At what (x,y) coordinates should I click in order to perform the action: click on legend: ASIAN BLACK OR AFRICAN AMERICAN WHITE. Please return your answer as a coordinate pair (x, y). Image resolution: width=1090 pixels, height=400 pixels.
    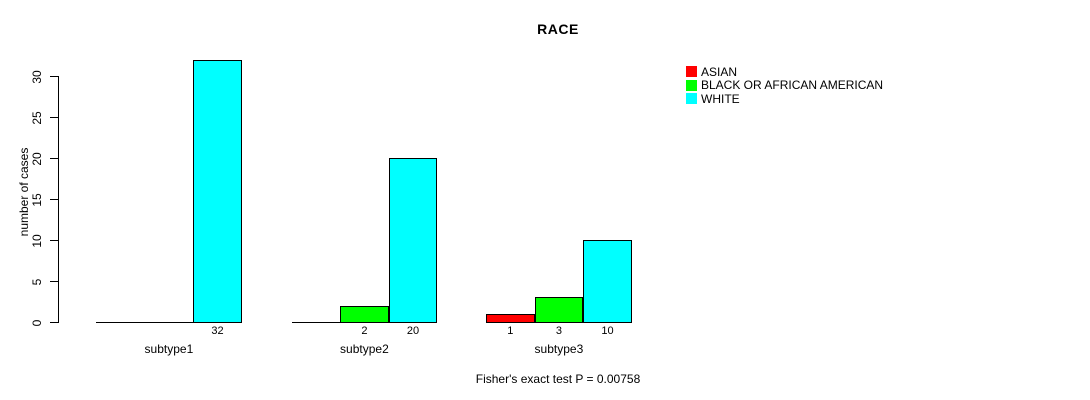
    Looking at the image, I should click on (784, 85).